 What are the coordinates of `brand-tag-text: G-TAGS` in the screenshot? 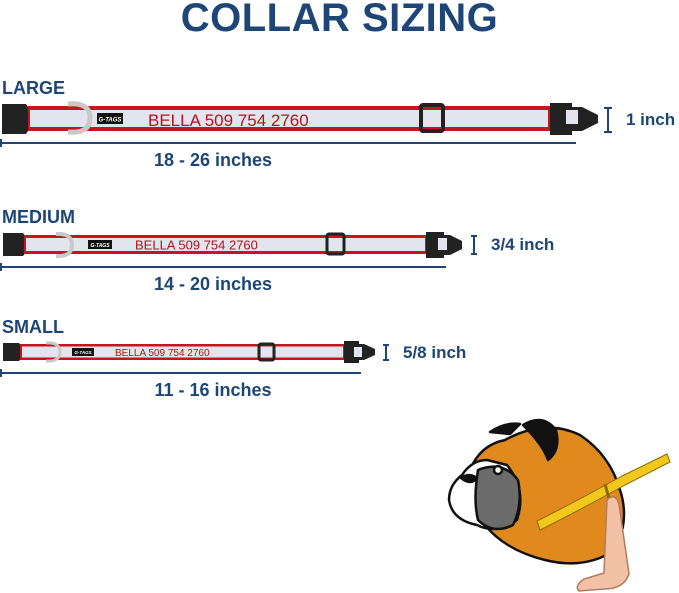 It's located at (110, 121).